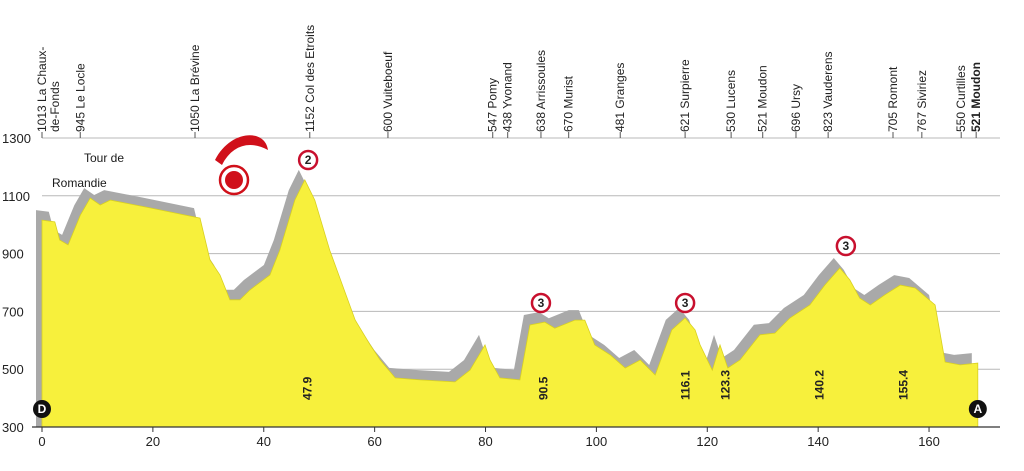 This screenshot has height=471, width=1024. What do you see at coordinates (195, 88) in the screenshot?
I see `place-label: 1050 La Brévine` at bounding box center [195, 88].